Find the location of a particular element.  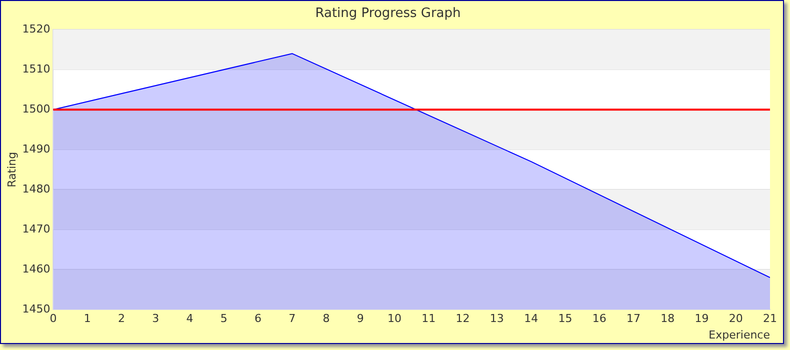

x-tick-label: 14 is located at coordinates (531, 319).